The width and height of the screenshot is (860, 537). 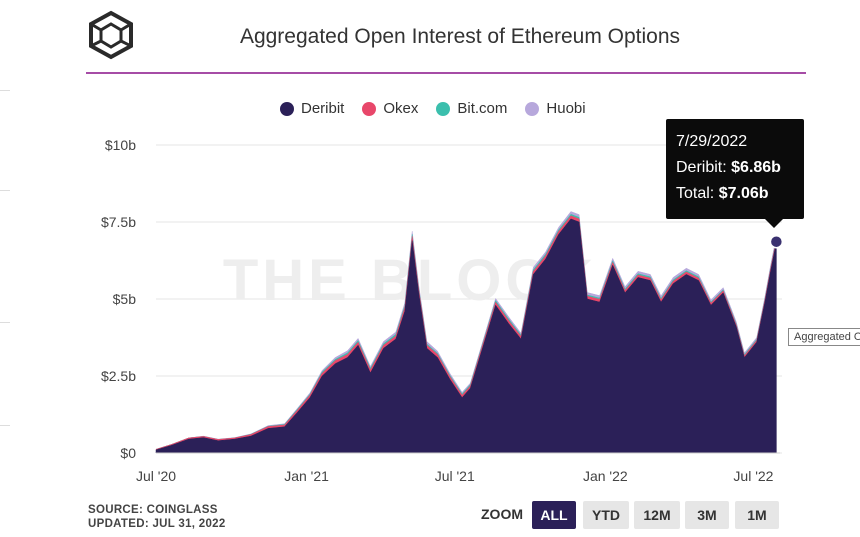 I want to click on tooltip-deribit-value: $6.86b, so click(x=756, y=167).